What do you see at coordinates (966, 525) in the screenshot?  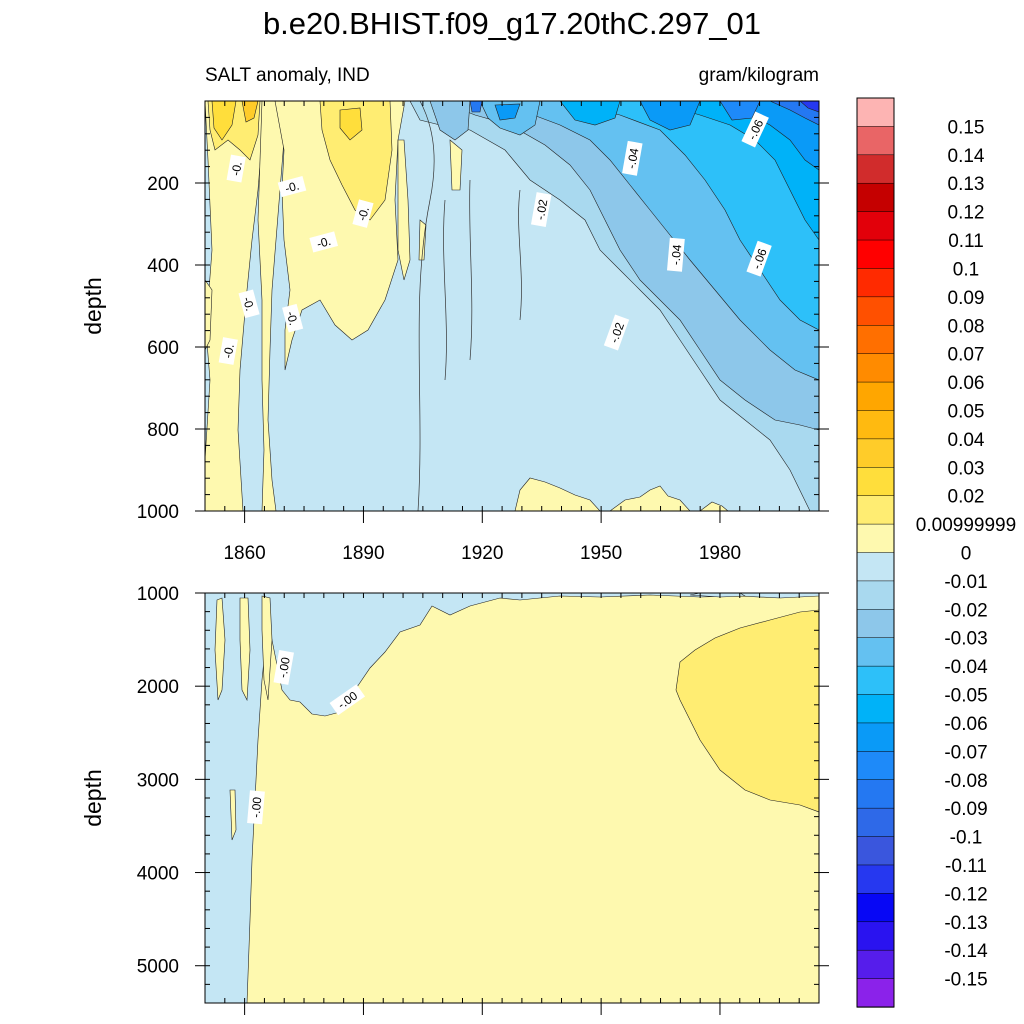 I see `colorbar-label: 0.00999999` at bounding box center [966, 525].